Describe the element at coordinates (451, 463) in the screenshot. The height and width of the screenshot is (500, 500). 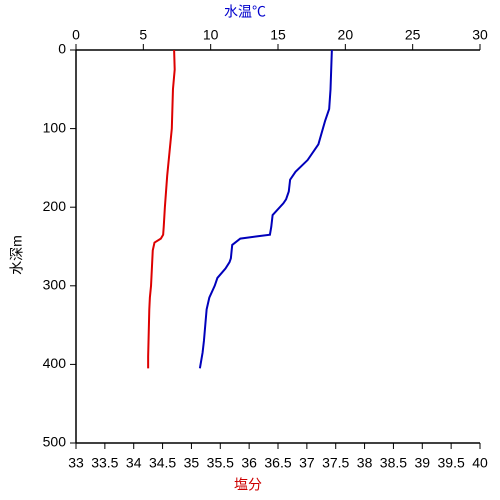
I see `x-tick-label: 39.5` at that location.